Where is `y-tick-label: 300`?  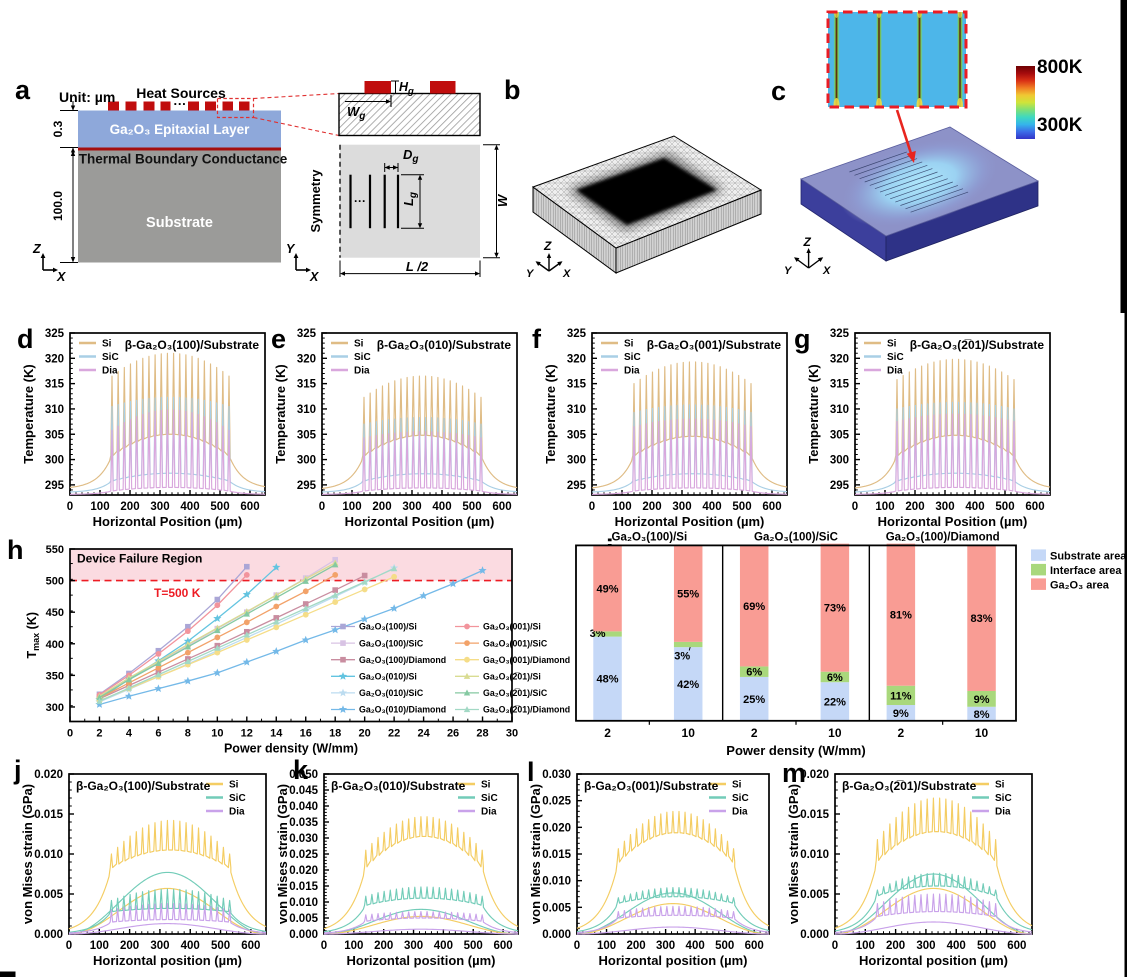 y-tick-label: 300 is located at coordinates (54, 461).